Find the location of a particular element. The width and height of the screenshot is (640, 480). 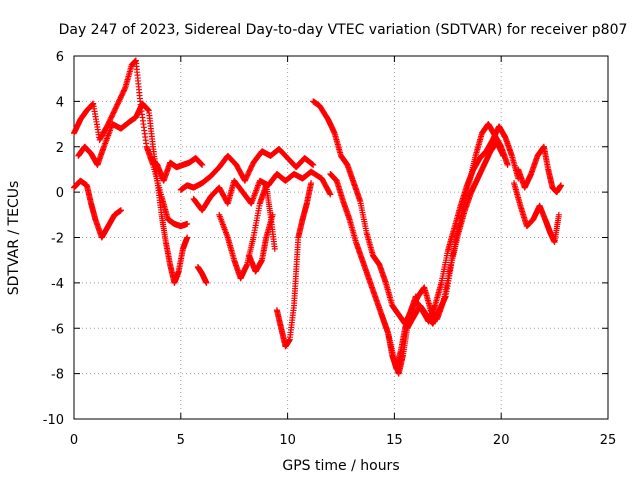

x-axis-label: GPS time / hours is located at coordinates (340, 466).